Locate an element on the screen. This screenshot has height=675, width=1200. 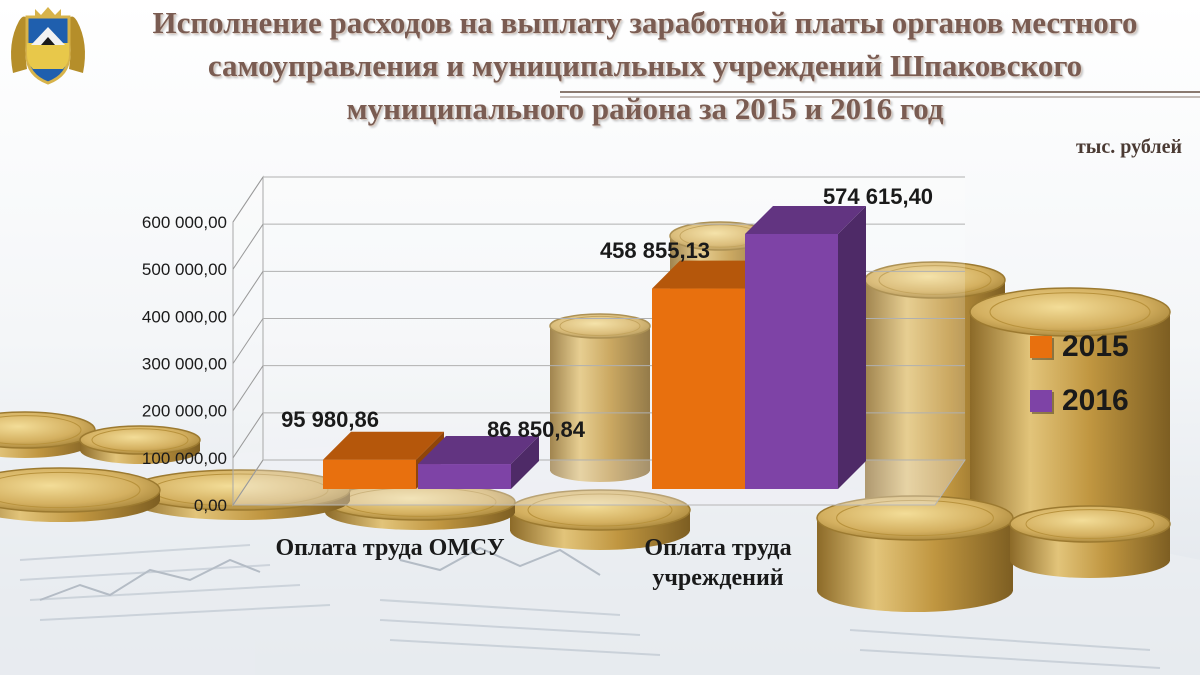
data-label-2015-2: 458 855,13 is located at coordinates (655, 250).